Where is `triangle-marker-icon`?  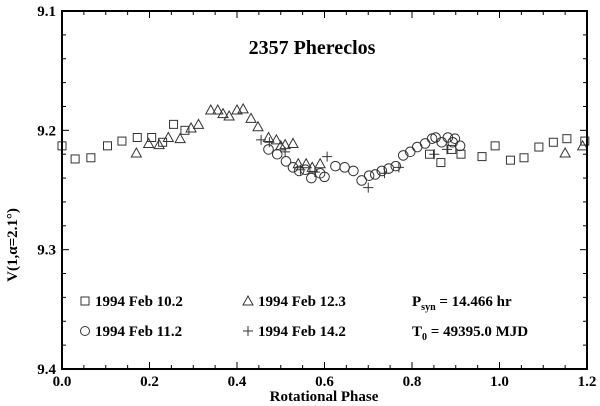
triangle-marker-icon is located at coordinates (248, 300).